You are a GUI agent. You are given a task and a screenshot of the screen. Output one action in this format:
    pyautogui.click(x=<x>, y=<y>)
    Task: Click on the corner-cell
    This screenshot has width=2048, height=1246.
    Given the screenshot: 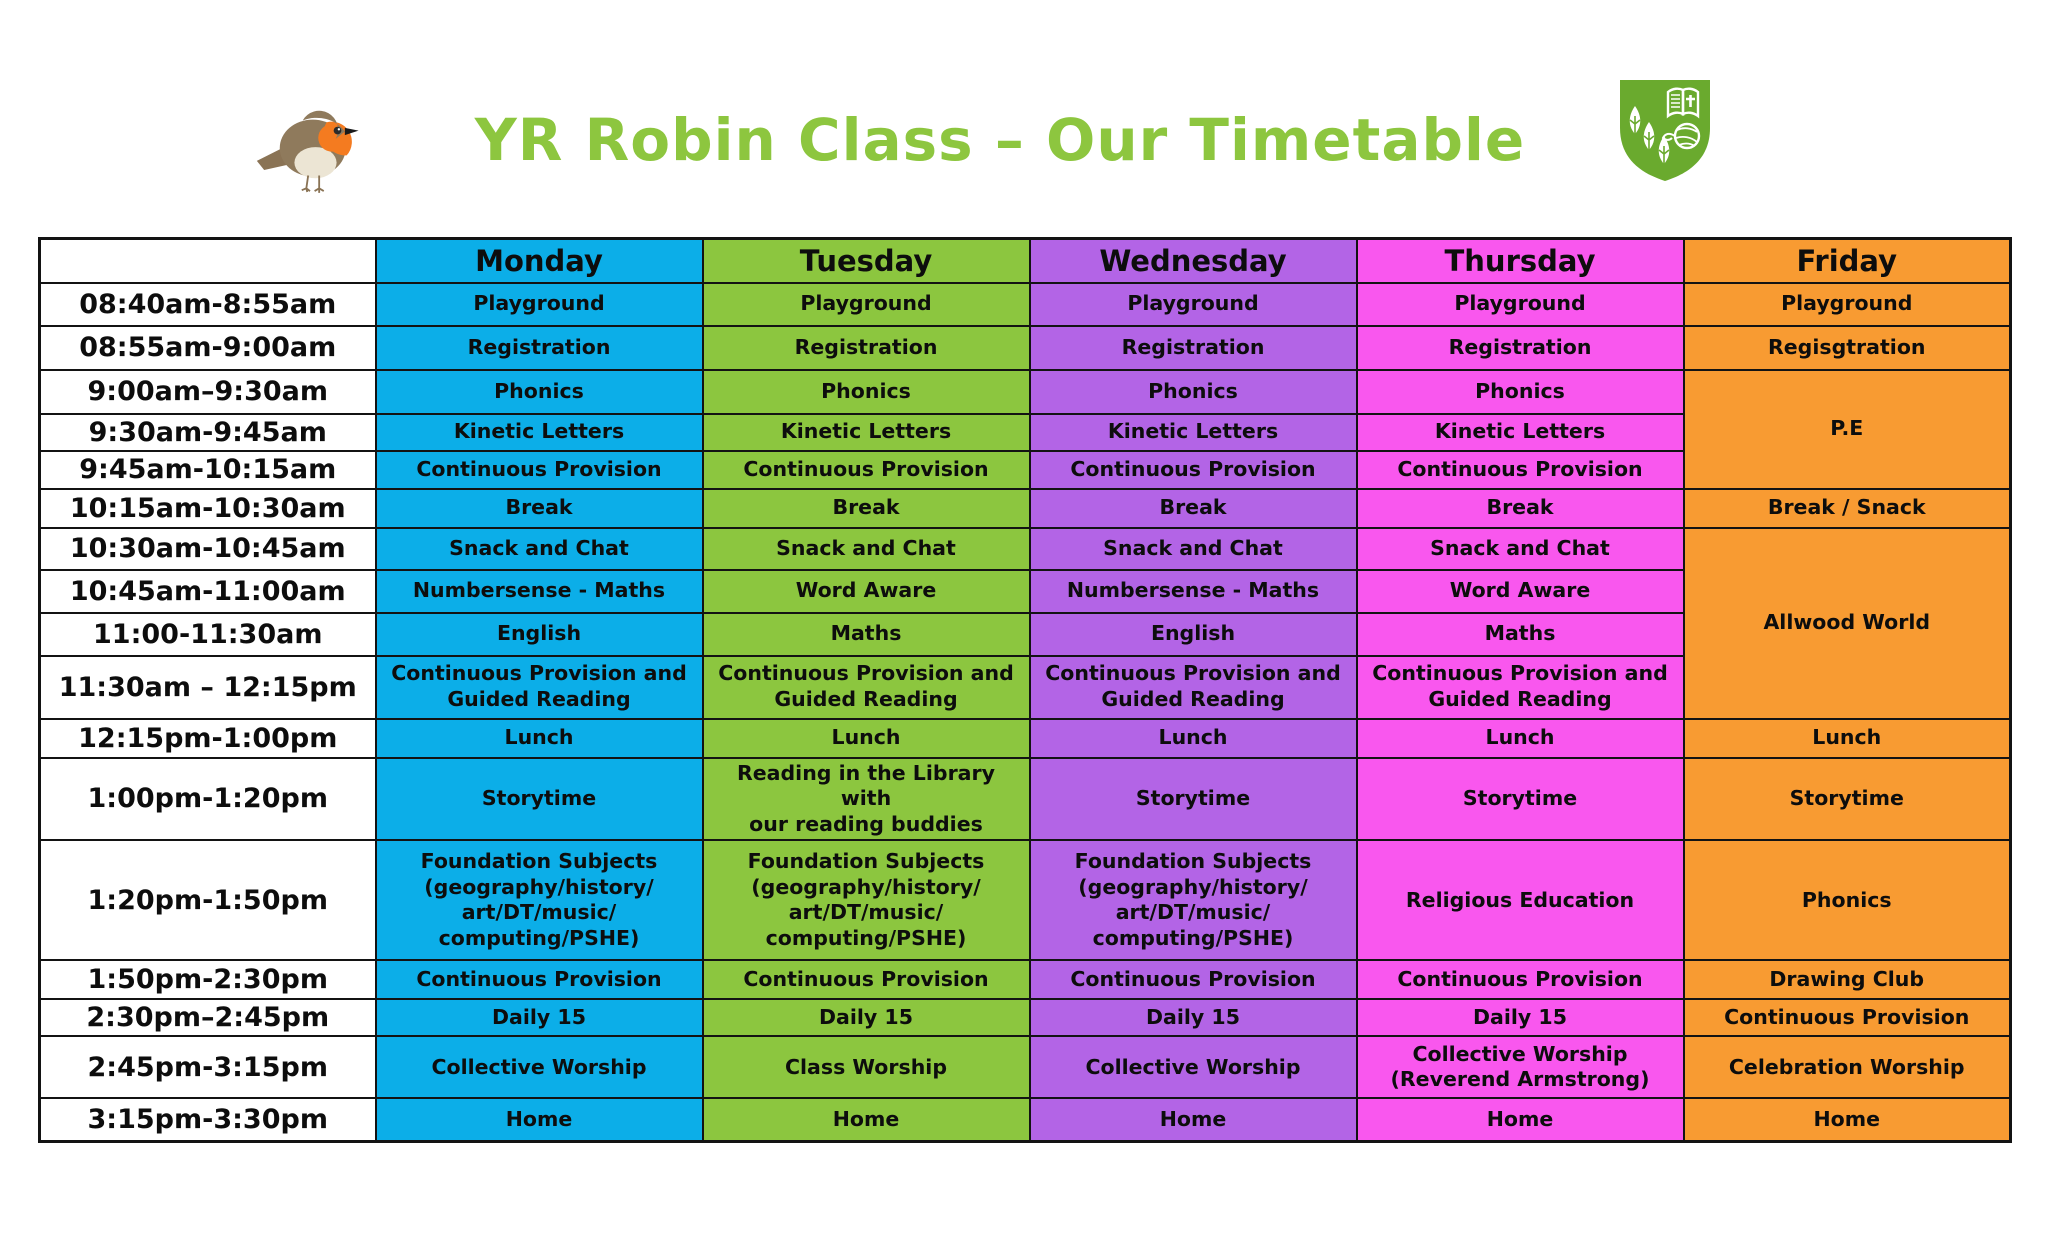 What is the action you would take?
    pyautogui.click(x=207, y=260)
    